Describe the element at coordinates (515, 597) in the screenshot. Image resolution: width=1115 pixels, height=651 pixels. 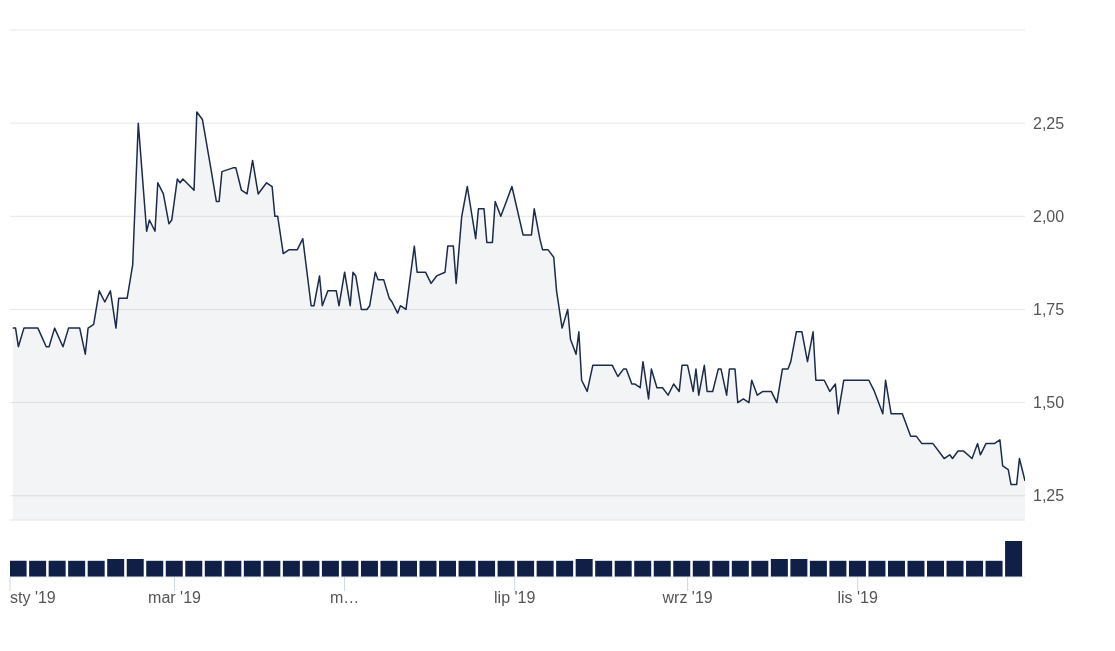
I see `x-tick-label: lip '19` at that location.